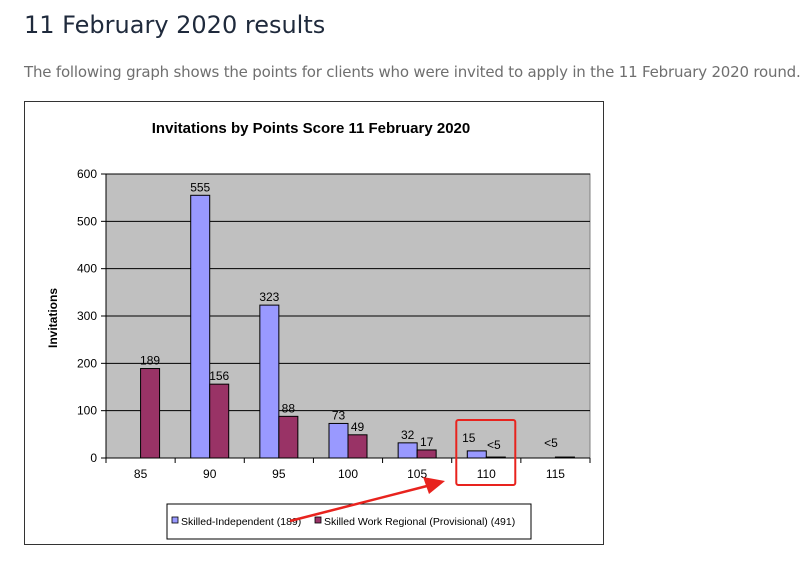 This screenshot has height=566, width=801. I want to click on page-title: 11 February 2020 results, so click(175, 25).